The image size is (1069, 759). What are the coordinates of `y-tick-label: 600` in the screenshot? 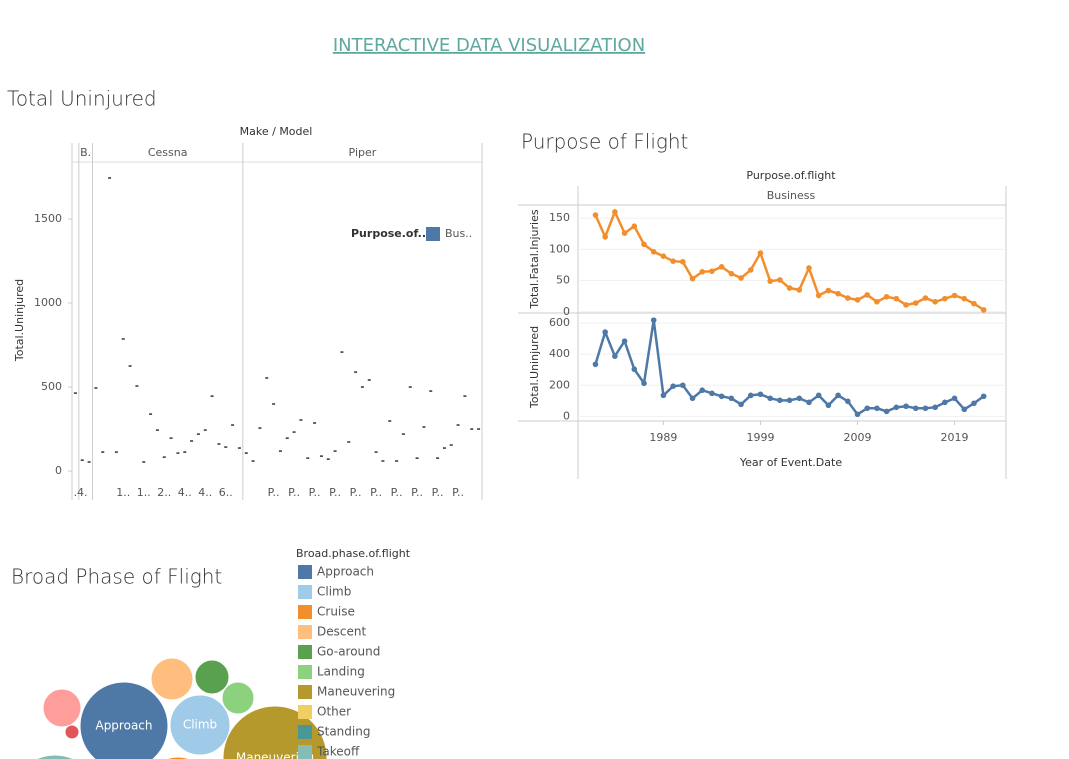 It's located at (559, 322).